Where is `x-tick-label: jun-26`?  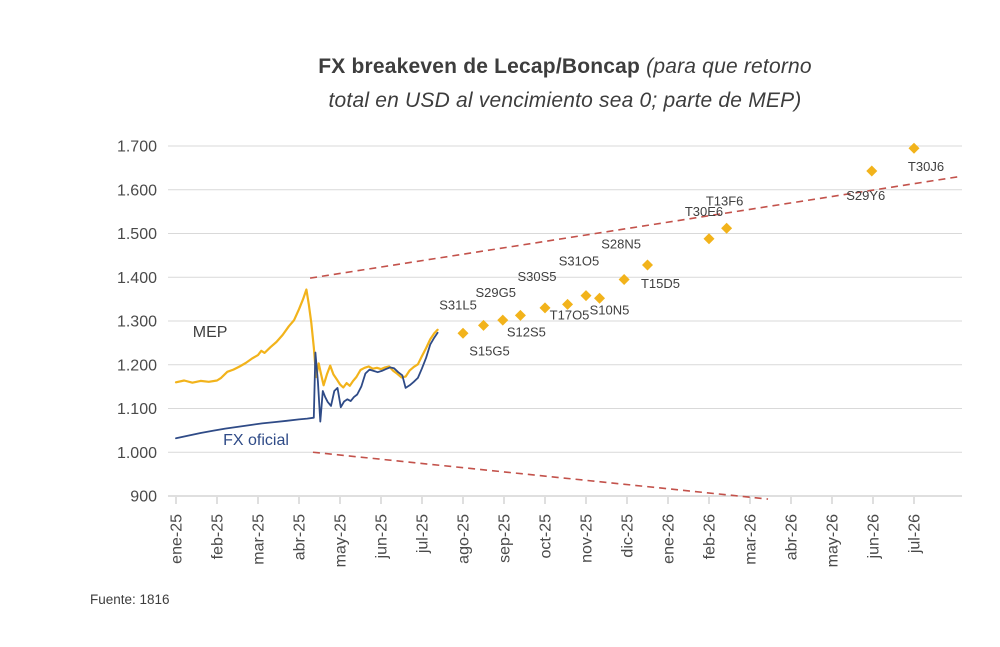 x-tick-label: jun-26 is located at coordinates (874, 537).